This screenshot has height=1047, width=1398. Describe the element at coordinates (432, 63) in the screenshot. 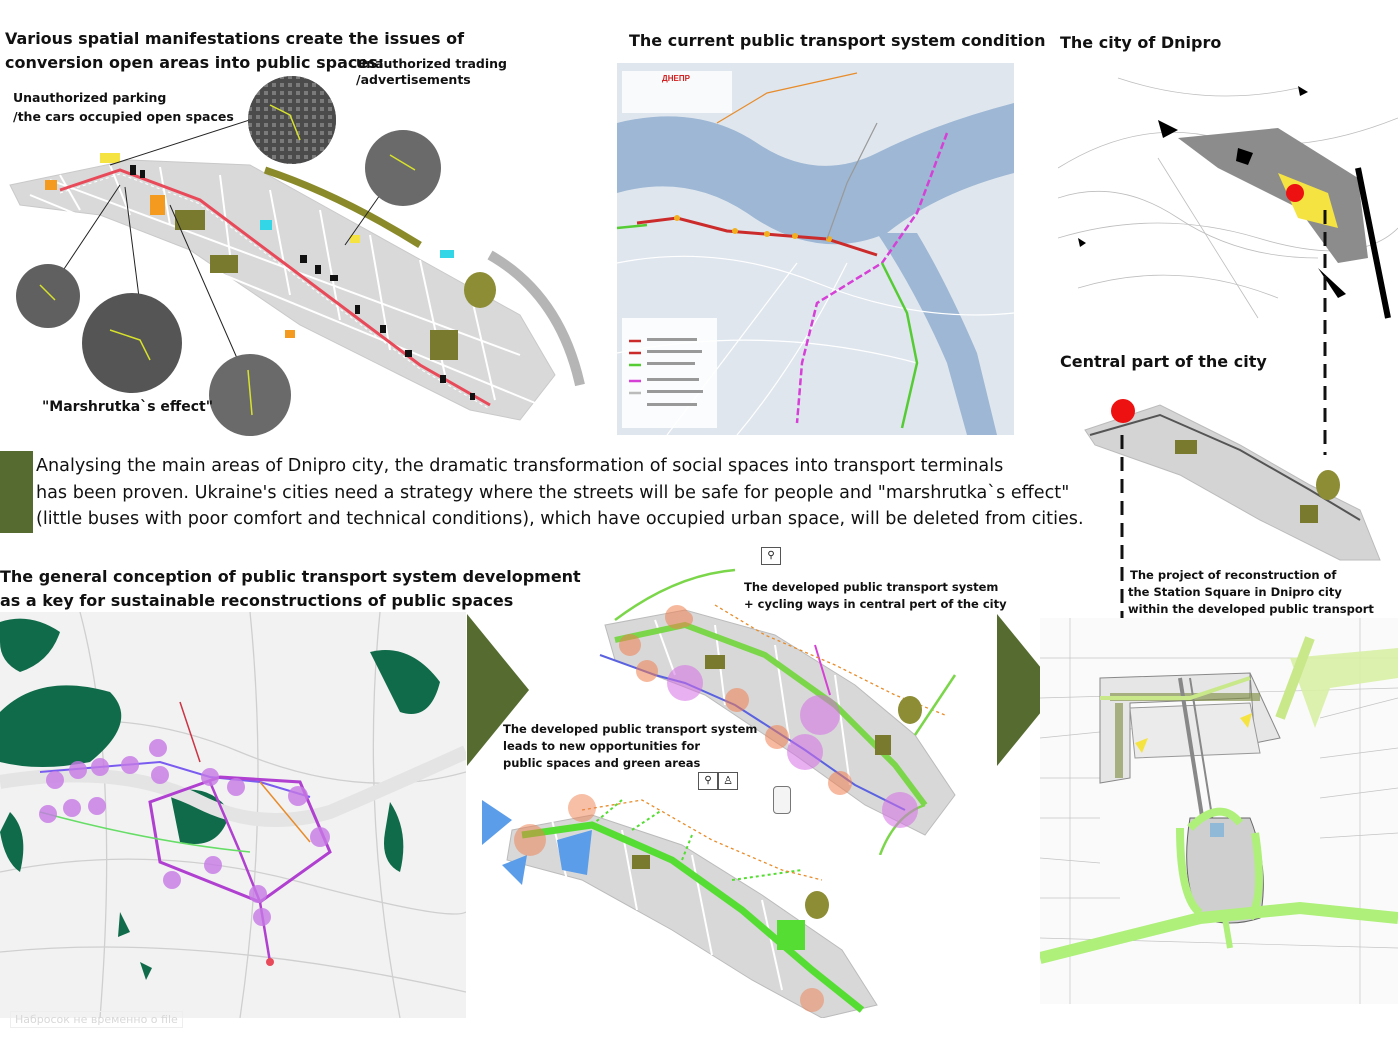

I see `trading-label-line1: Unauthorized trading` at that location.